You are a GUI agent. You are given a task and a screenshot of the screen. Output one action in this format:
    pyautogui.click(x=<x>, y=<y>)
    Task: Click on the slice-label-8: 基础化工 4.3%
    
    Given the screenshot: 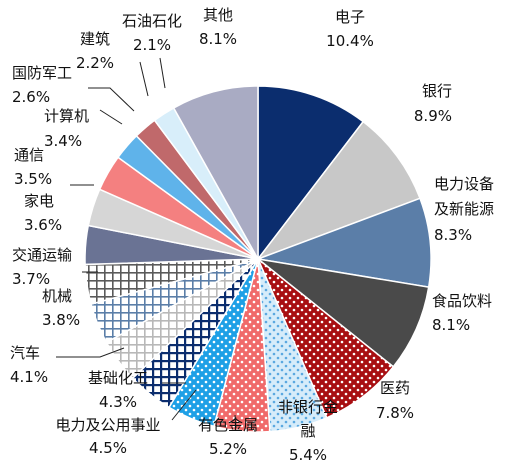 What is the action you would take?
    pyautogui.click(x=118, y=390)
    